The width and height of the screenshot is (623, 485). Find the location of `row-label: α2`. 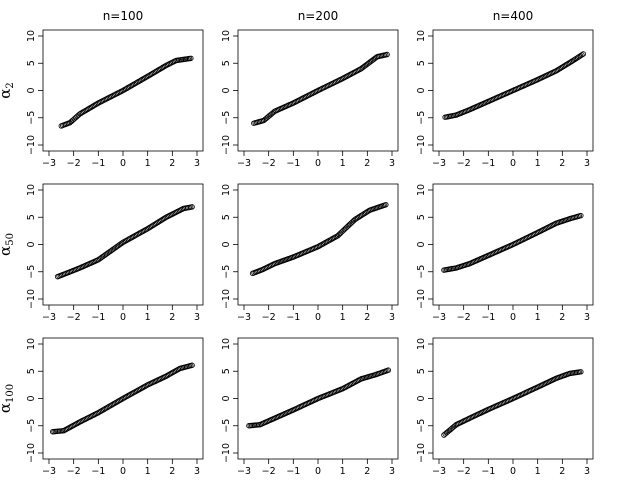

row-label: α2 is located at coordinates (8, 90).